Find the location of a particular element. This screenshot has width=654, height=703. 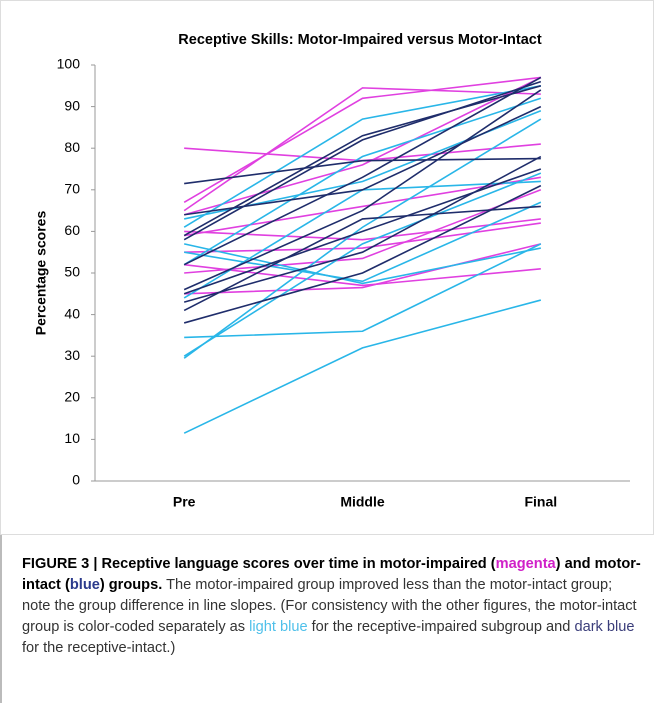

y-tick-label: 0 is located at coordinates (76, 480).